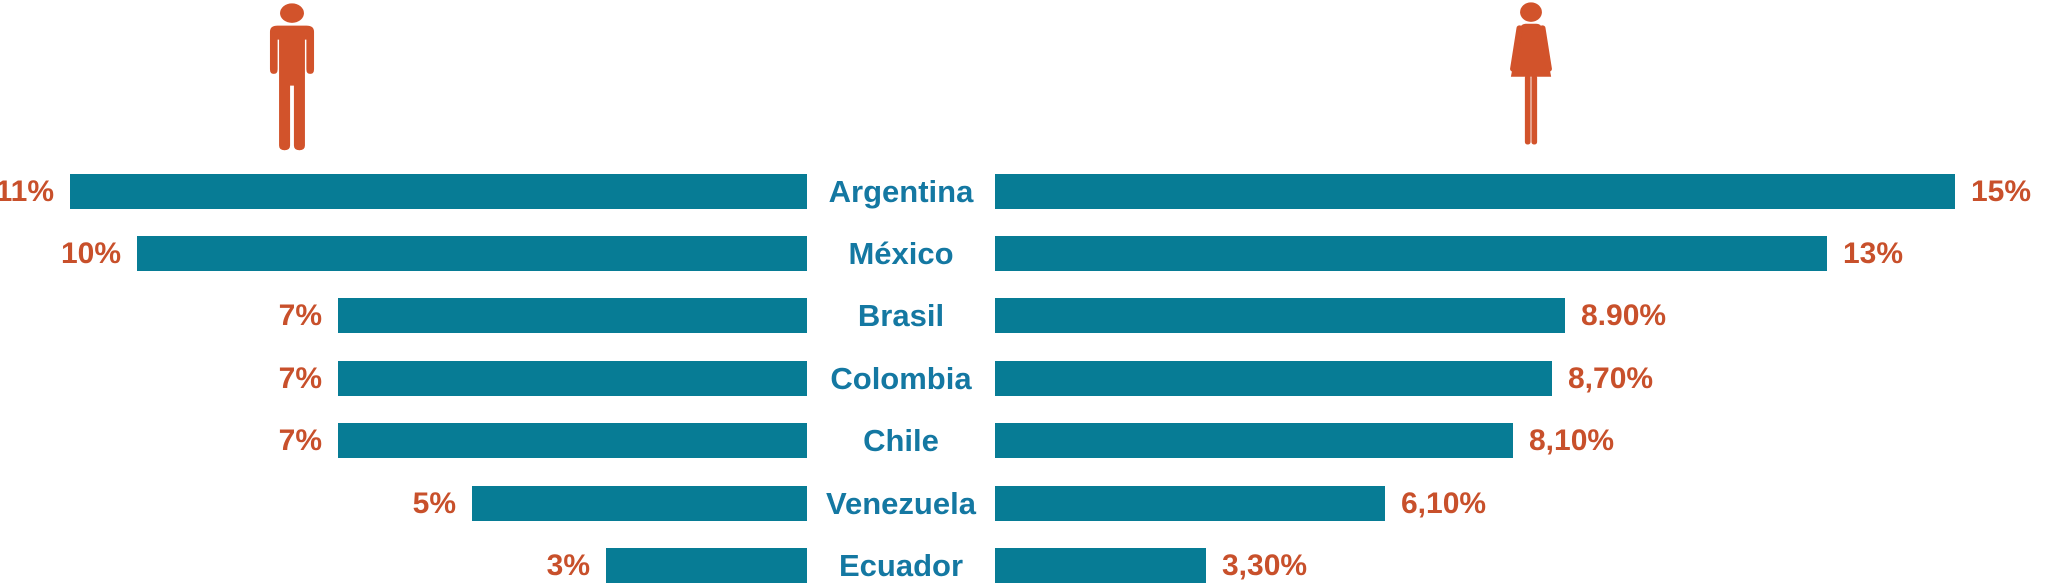 This screenshot has height=587, width=2050. I want to click on male-value-label: 5%, so click(434, 503).